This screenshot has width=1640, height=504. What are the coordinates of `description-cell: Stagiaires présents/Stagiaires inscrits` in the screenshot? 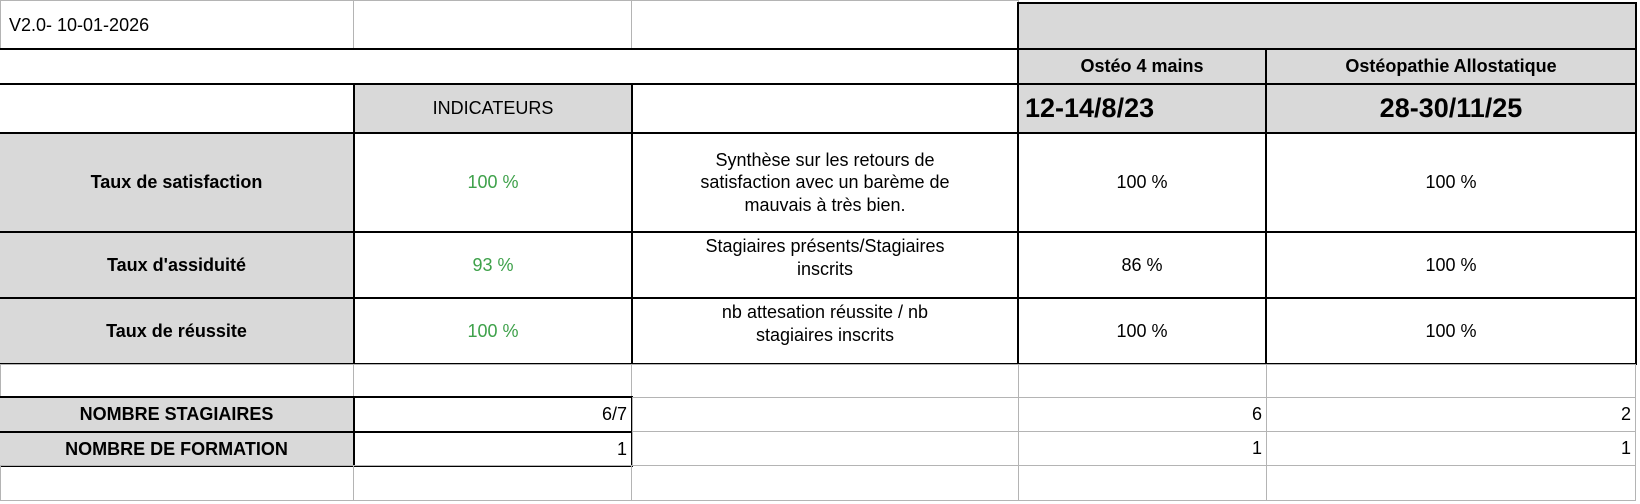 It's located at (825, 265).